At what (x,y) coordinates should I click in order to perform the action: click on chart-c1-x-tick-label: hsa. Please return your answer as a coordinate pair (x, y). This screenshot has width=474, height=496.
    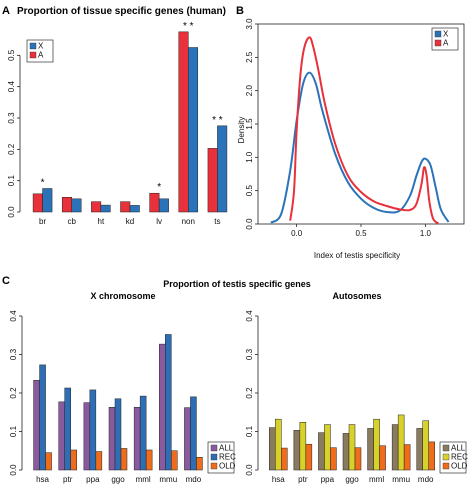
    Looking at the image, I should click on (42, 479).